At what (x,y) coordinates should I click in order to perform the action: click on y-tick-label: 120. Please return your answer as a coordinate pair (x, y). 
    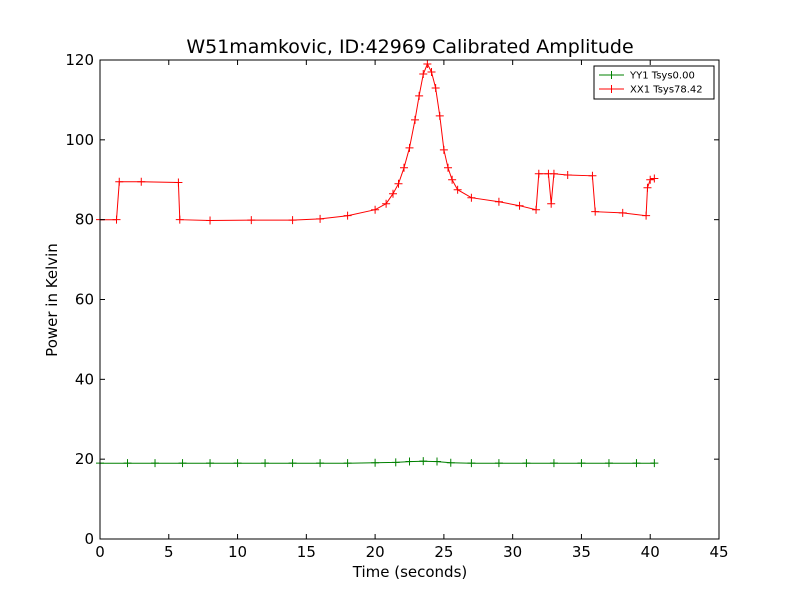
    Looking at the image, I should click on (79, 60).